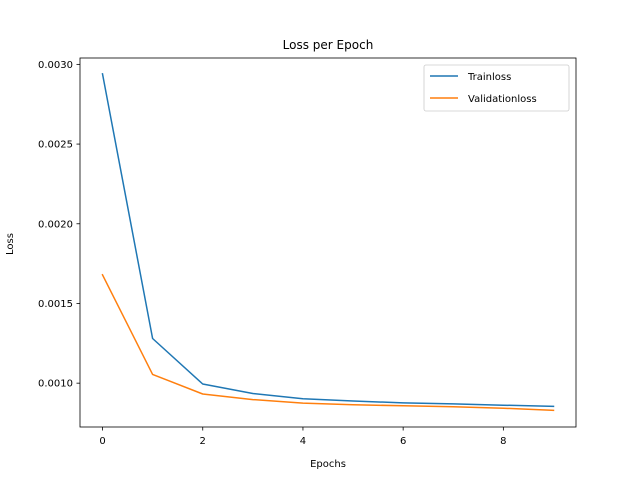  What do you see at coordinates (55, 65) in the screenshot?
I see `y-tick-label: 0.0030` at bounding box center [55, 65].